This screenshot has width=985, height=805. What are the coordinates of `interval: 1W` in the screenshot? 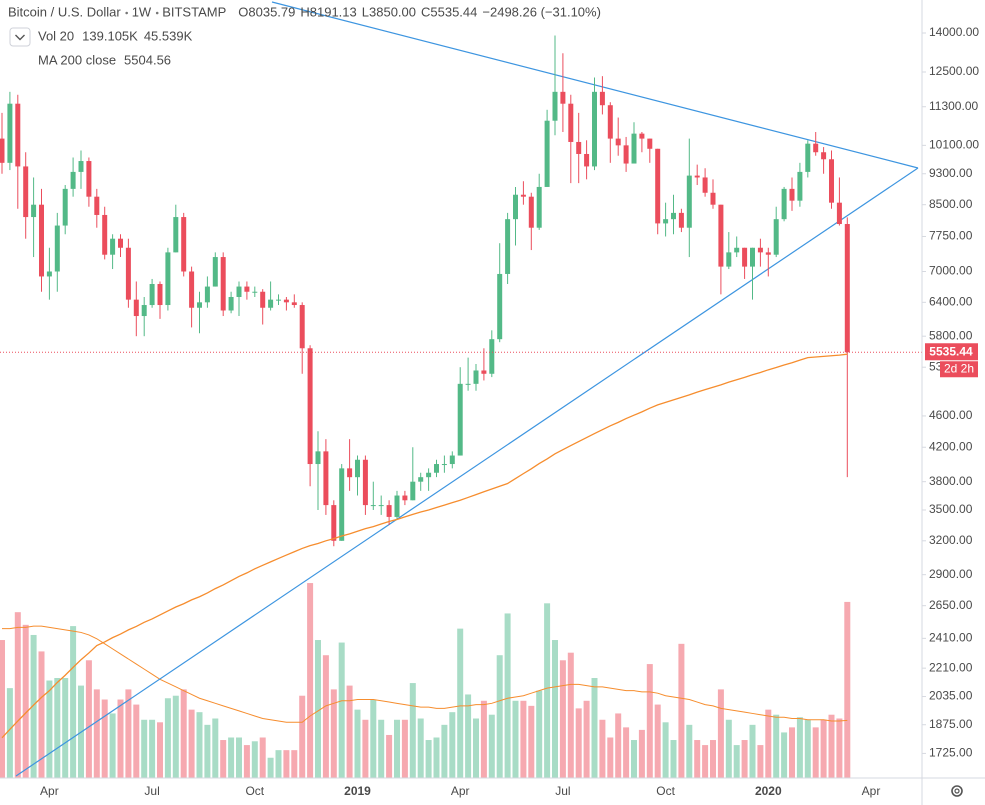 It's located at (142, 11).